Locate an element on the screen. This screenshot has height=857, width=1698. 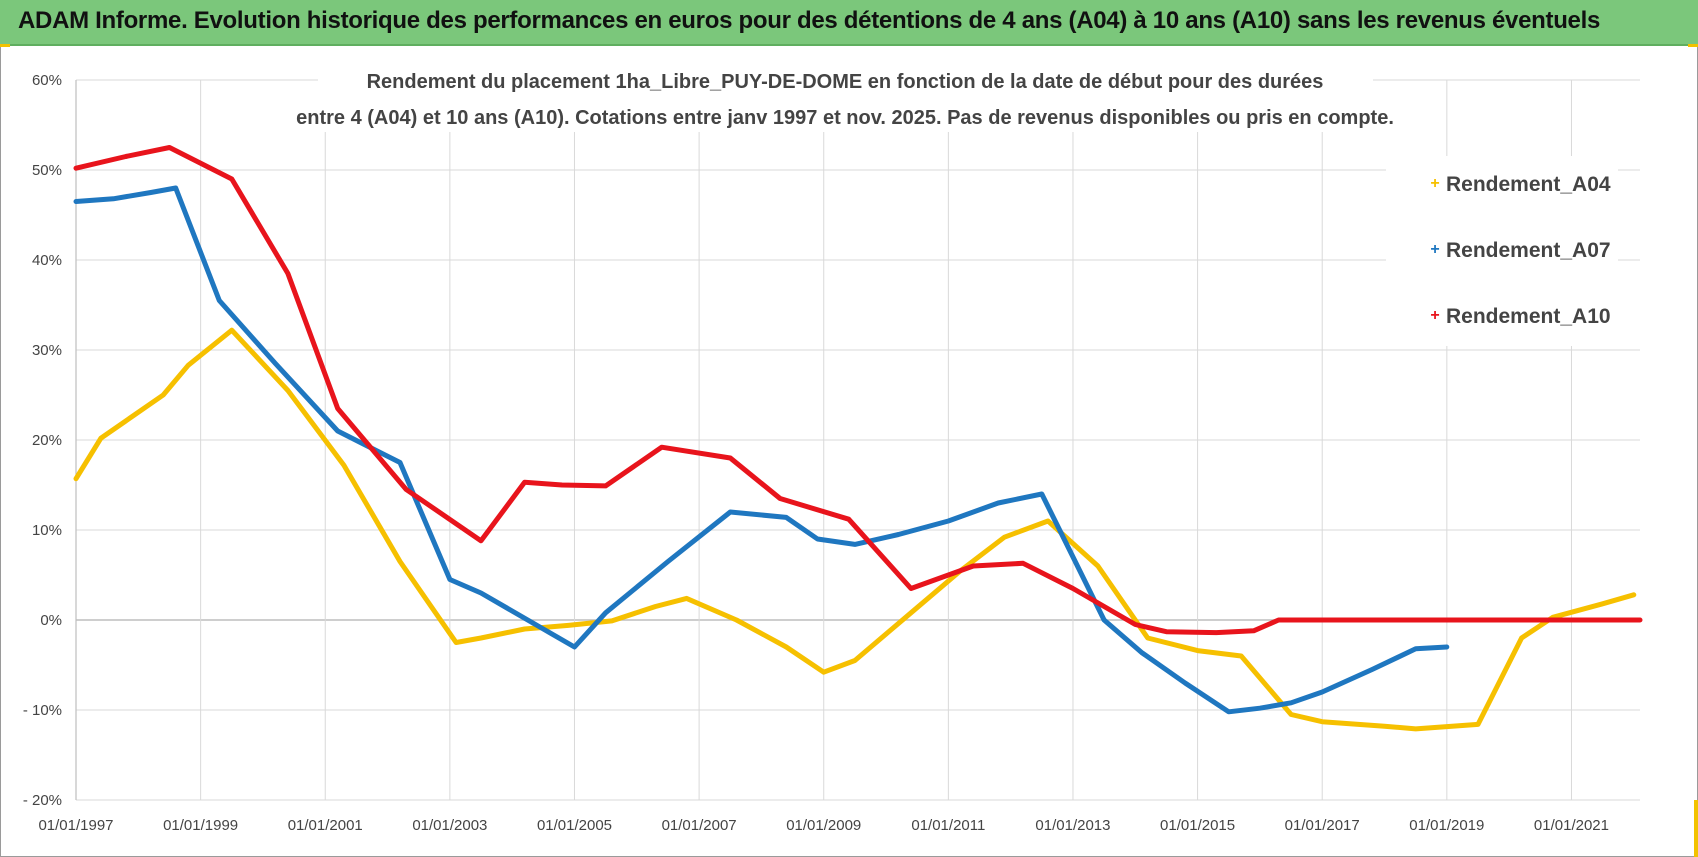
x-tick-label: 01/01/2009 is located at coordinates (823, 825).